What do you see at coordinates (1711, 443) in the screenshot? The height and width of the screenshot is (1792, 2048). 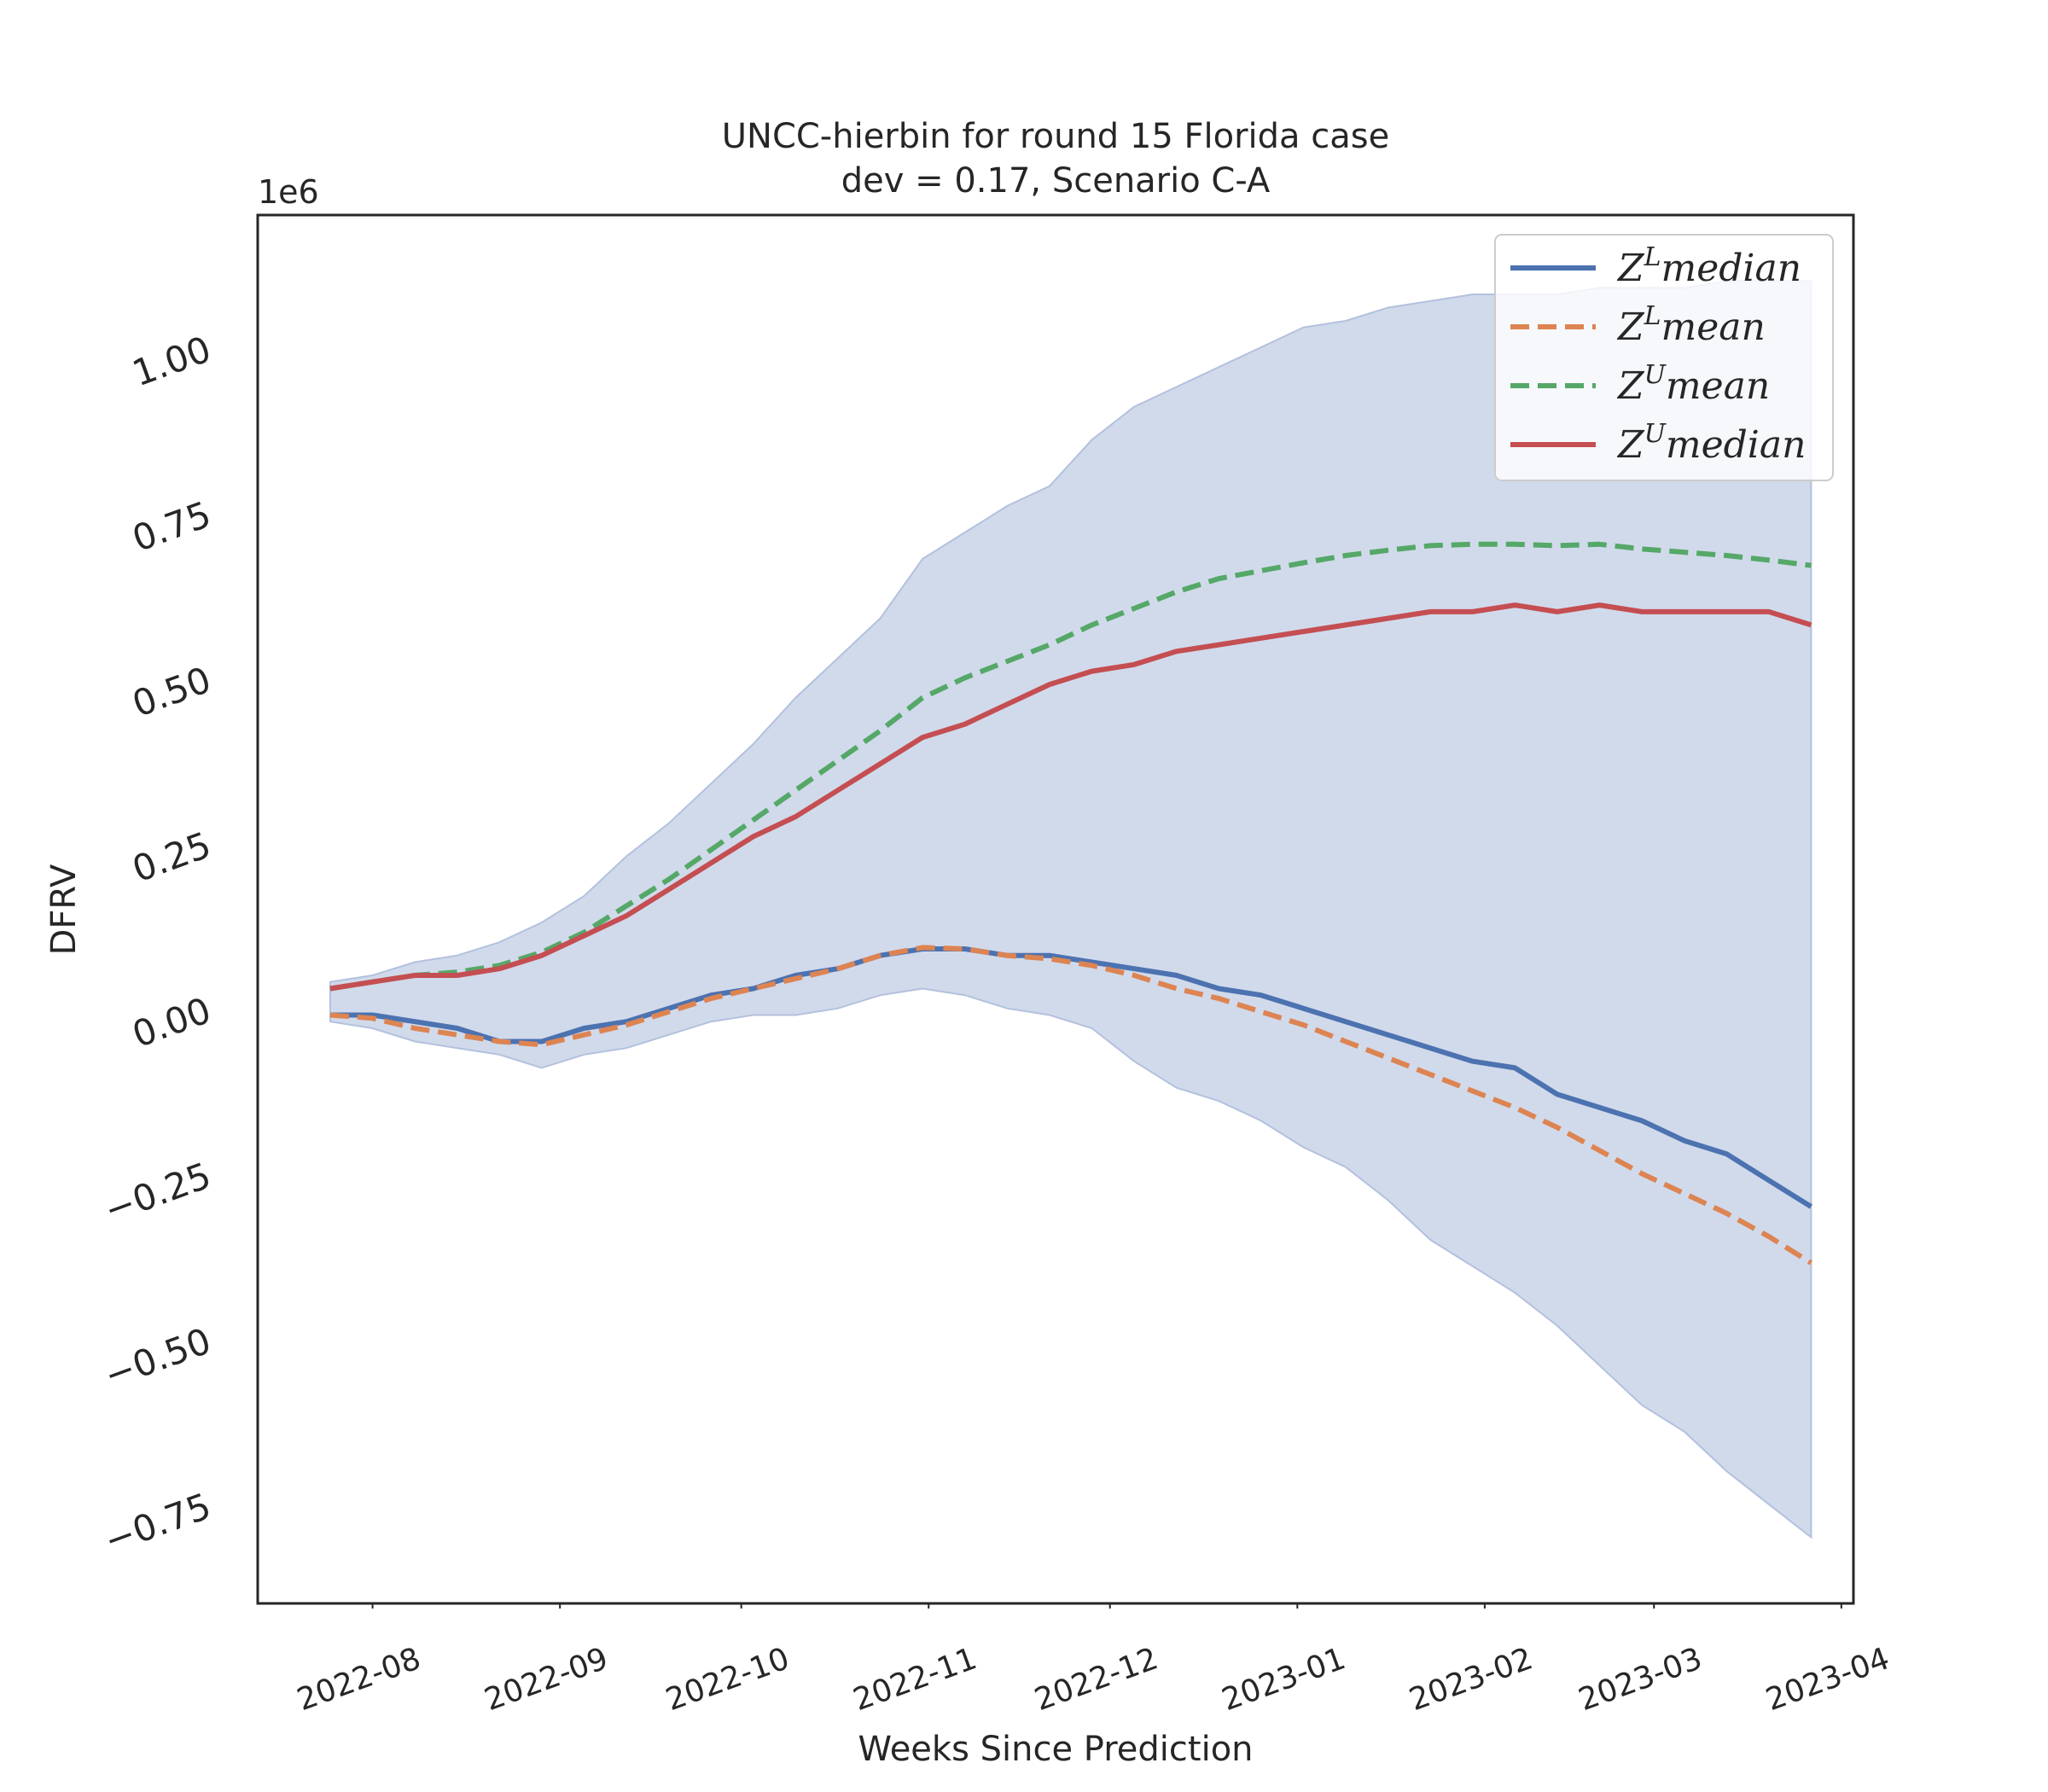 I see `legend-label-3: ZUmedian` at bounding box center [1711, 443].